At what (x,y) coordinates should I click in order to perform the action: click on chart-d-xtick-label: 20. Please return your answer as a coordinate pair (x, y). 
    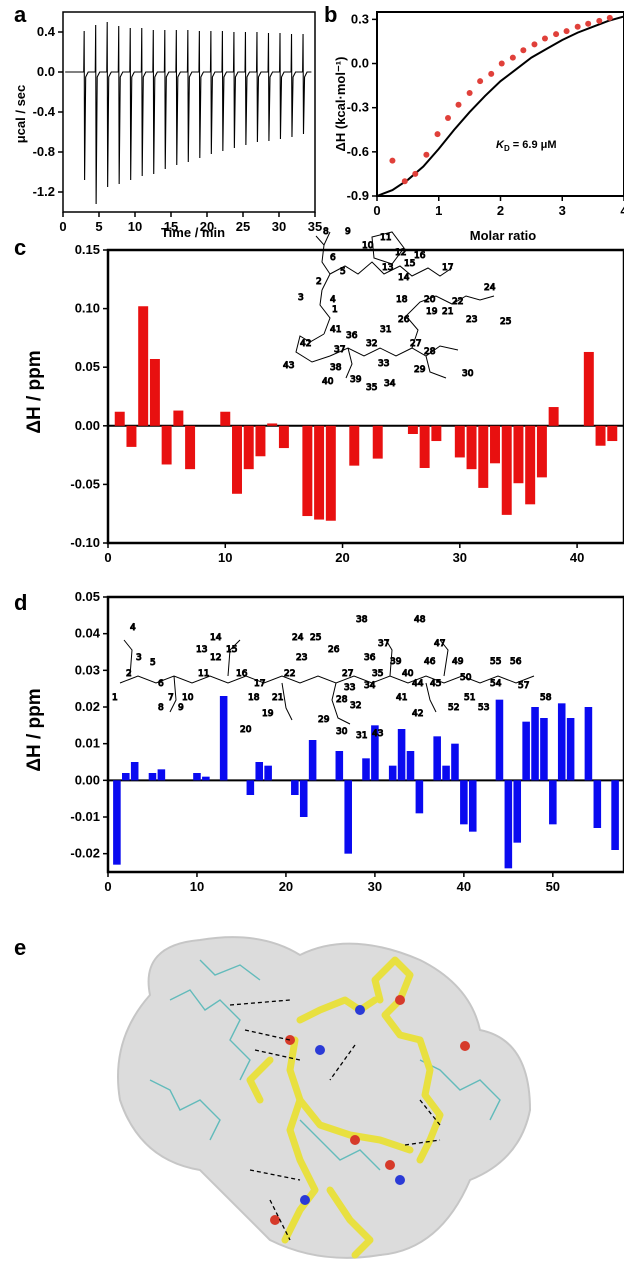
    Looking at the image, I should click on (286, 886).